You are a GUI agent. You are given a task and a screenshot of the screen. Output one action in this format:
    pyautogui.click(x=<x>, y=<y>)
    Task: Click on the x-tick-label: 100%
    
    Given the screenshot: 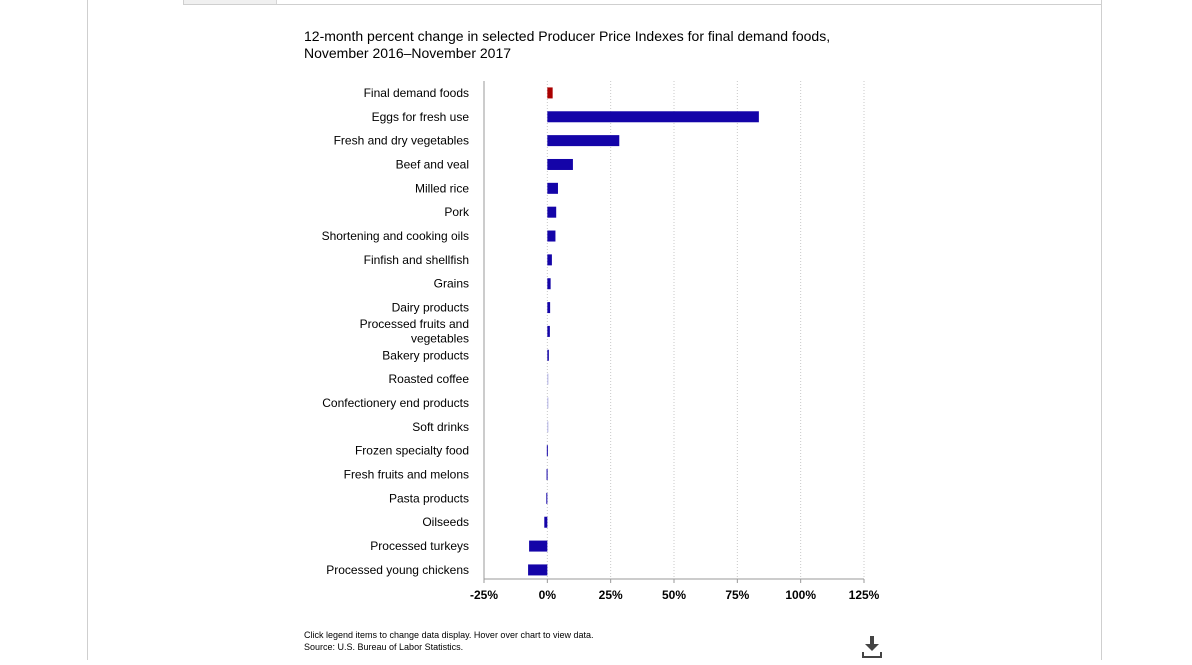 What is the action you would take?
    pyautogui.click(x=800, y=595)
    